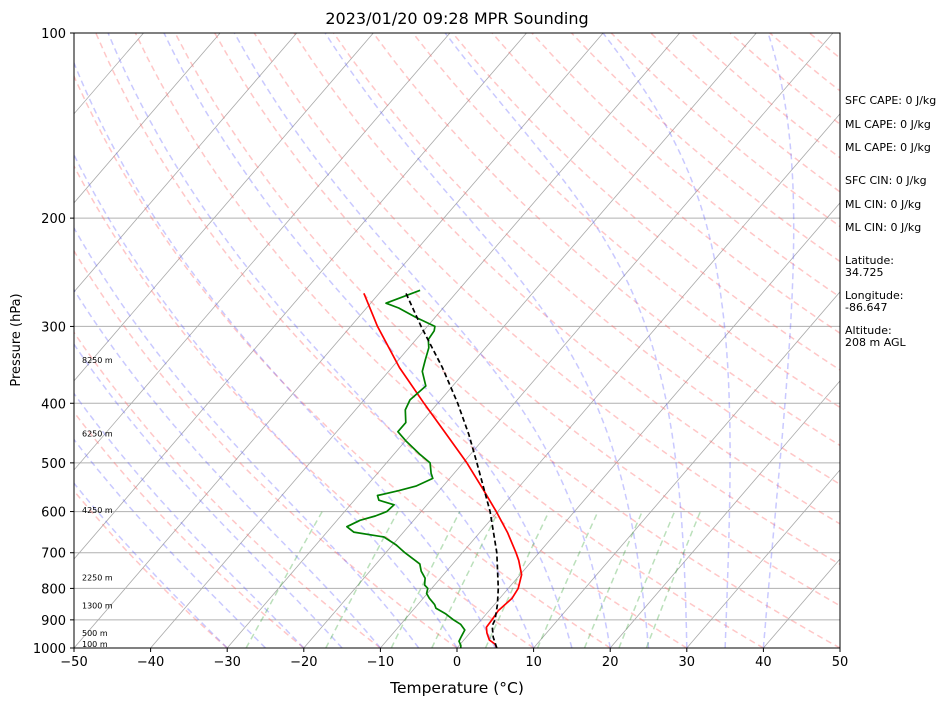 This screenshot has height=705, width=946. What do you see at coordinates (874, 295) in the screenshot?
I see `longitude-label: Longitude:` at bounding box center [874, 295].